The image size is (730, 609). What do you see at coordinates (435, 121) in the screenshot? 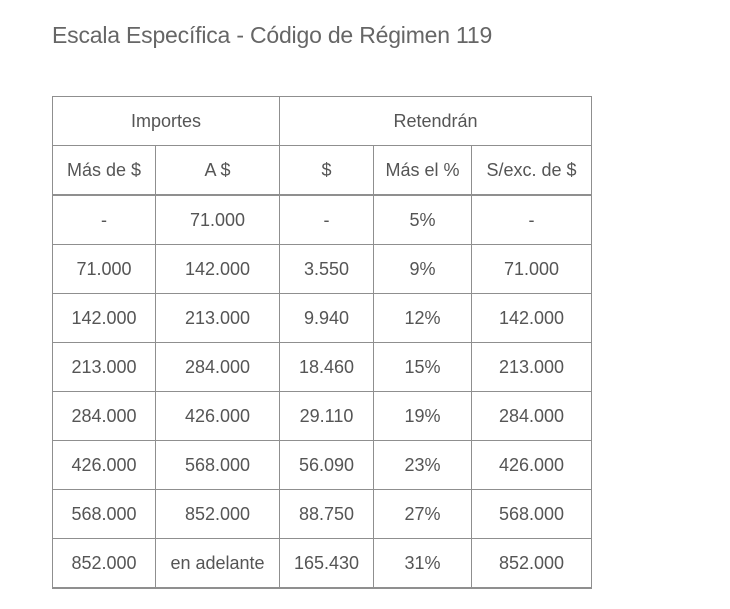
I see `group-header-retendran: Retendrán` at bounding box center [435, 121].